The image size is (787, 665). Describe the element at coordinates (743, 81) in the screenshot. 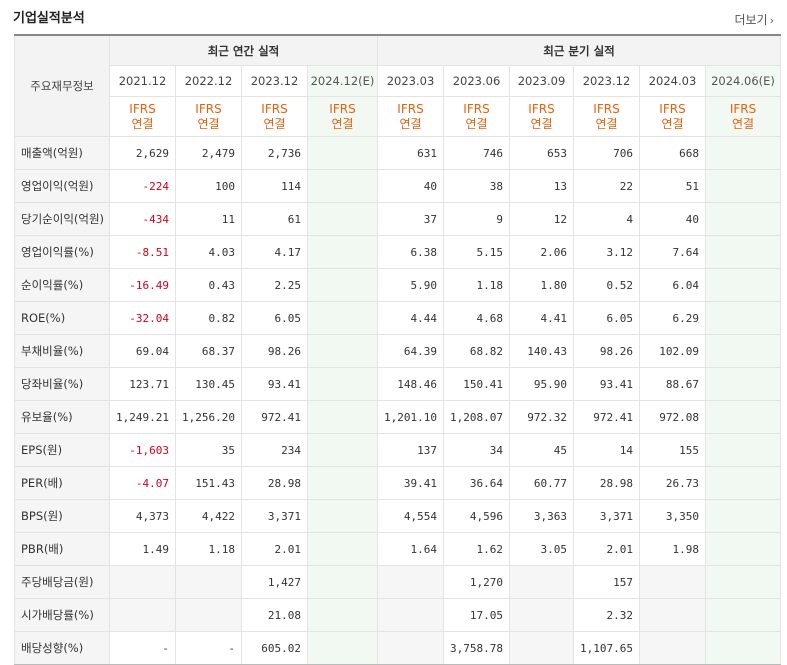

I see `period-header: 2024.06(E)` at that location.